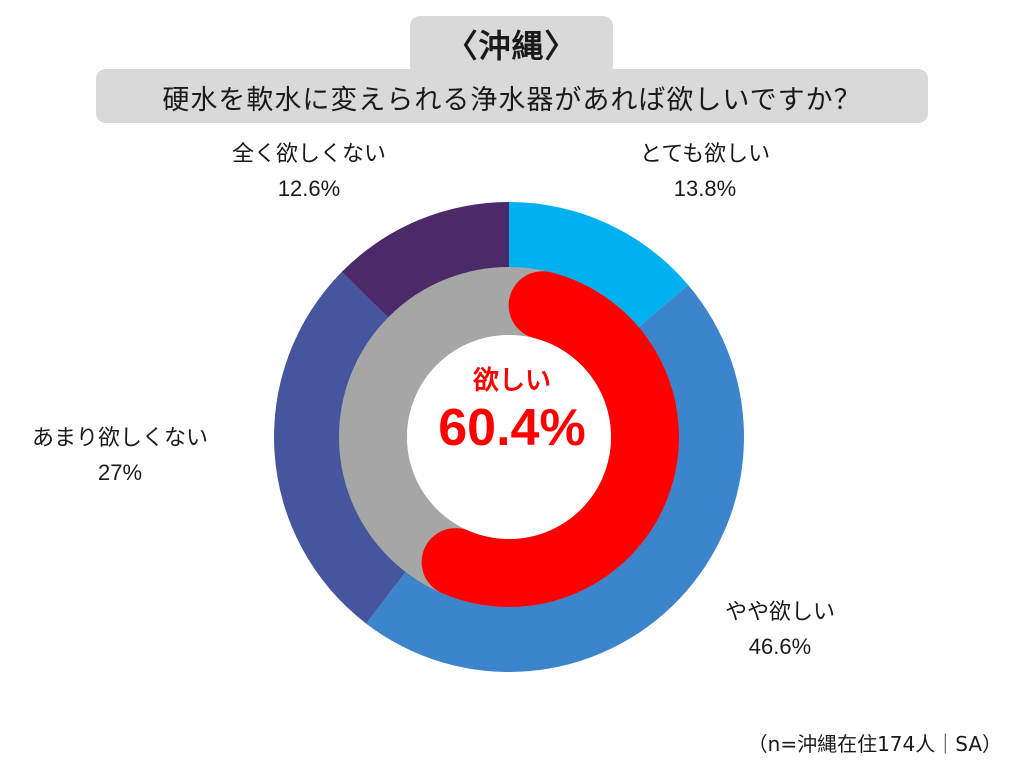 This screenshot has height=768, width=1024. I want to click on center-label-name: 欲しい, so click(511, 381).